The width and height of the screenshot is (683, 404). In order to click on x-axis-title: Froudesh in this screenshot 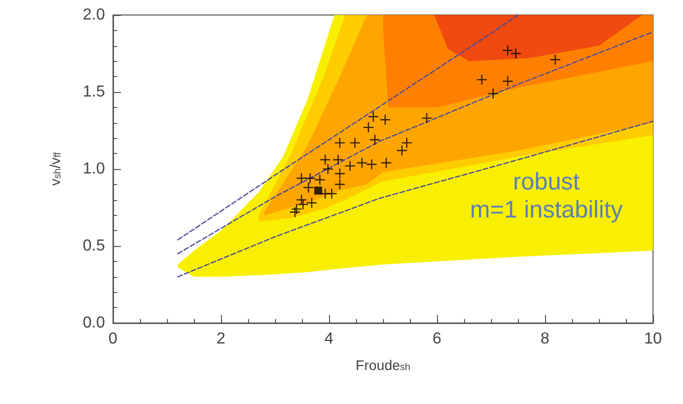, I will do `click(383, 365)`.